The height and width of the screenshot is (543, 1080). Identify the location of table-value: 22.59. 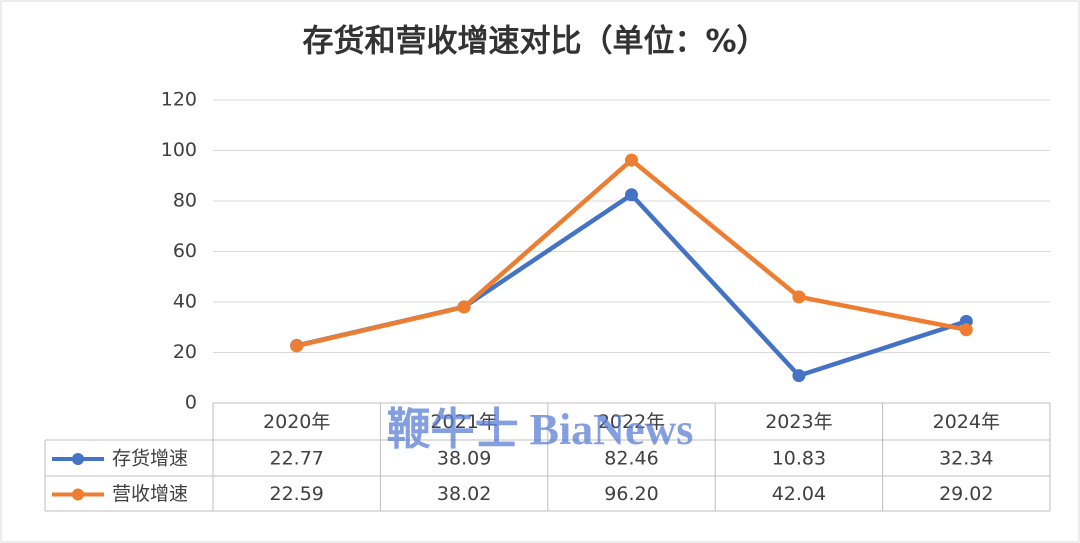
(296, 494).